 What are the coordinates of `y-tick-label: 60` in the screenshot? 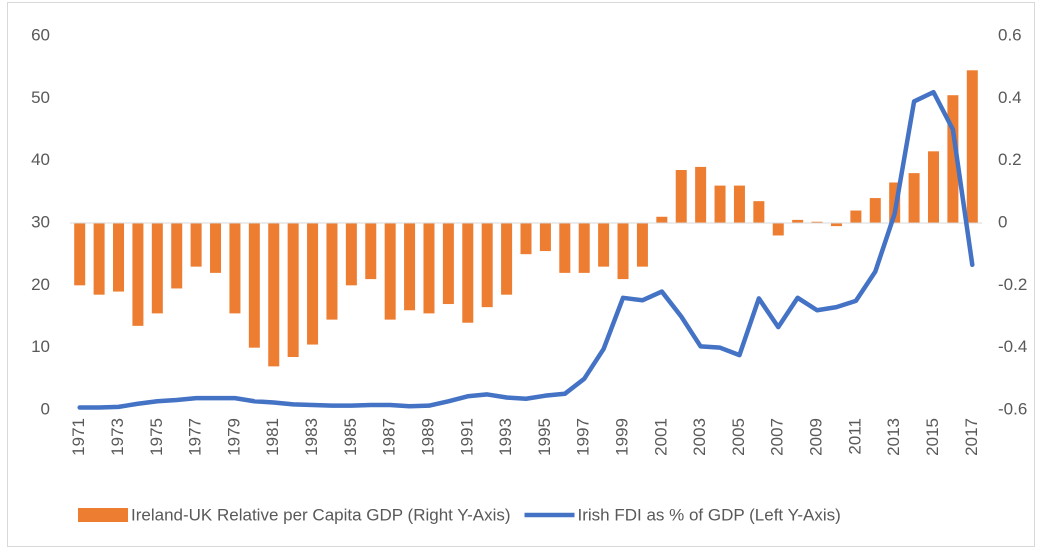 It's located at (40, 34).